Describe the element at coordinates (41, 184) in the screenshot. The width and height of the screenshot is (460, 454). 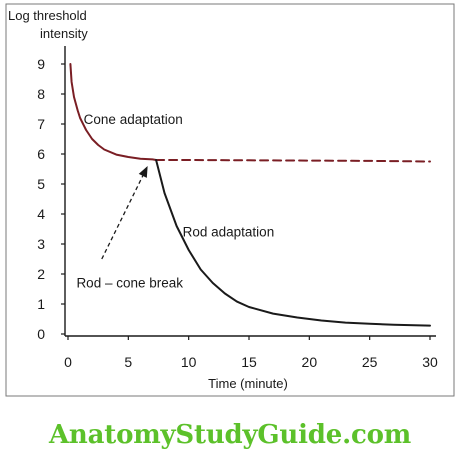
I see `y-tick-label: 5` at that location.